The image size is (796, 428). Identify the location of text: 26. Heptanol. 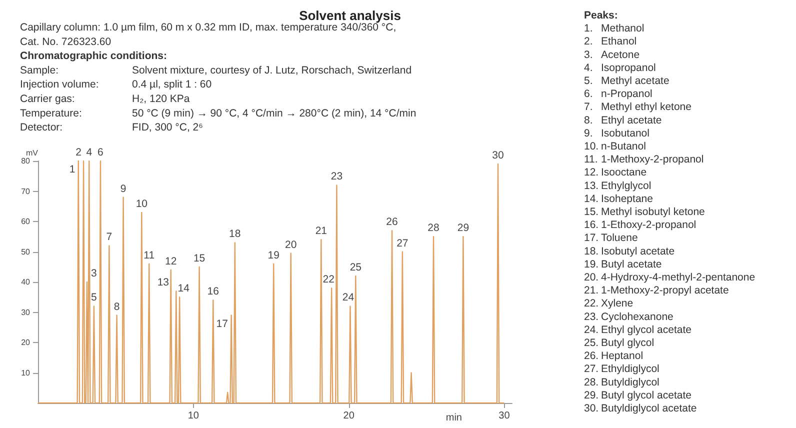
(614, 356).